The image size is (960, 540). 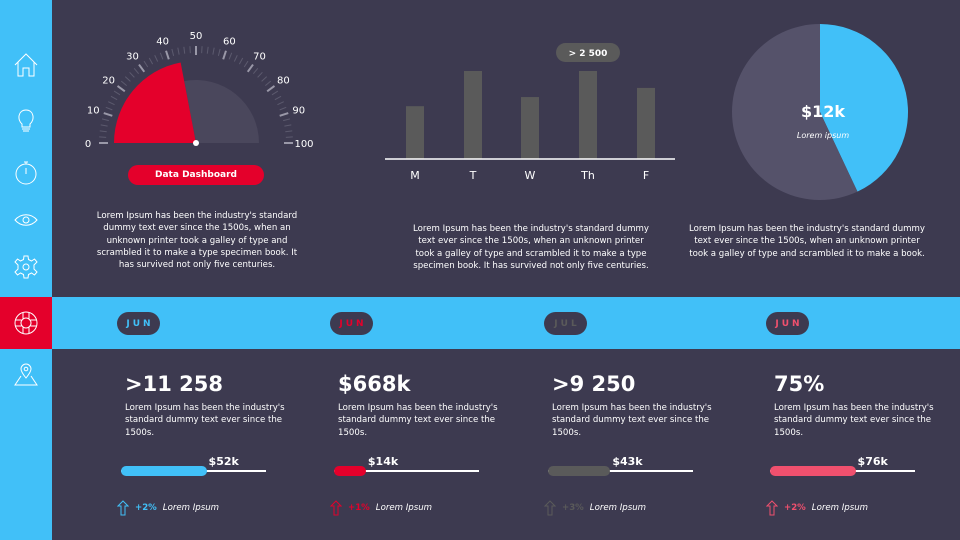 I want to click on sidebar-item-view, so click(x=26, y=220).